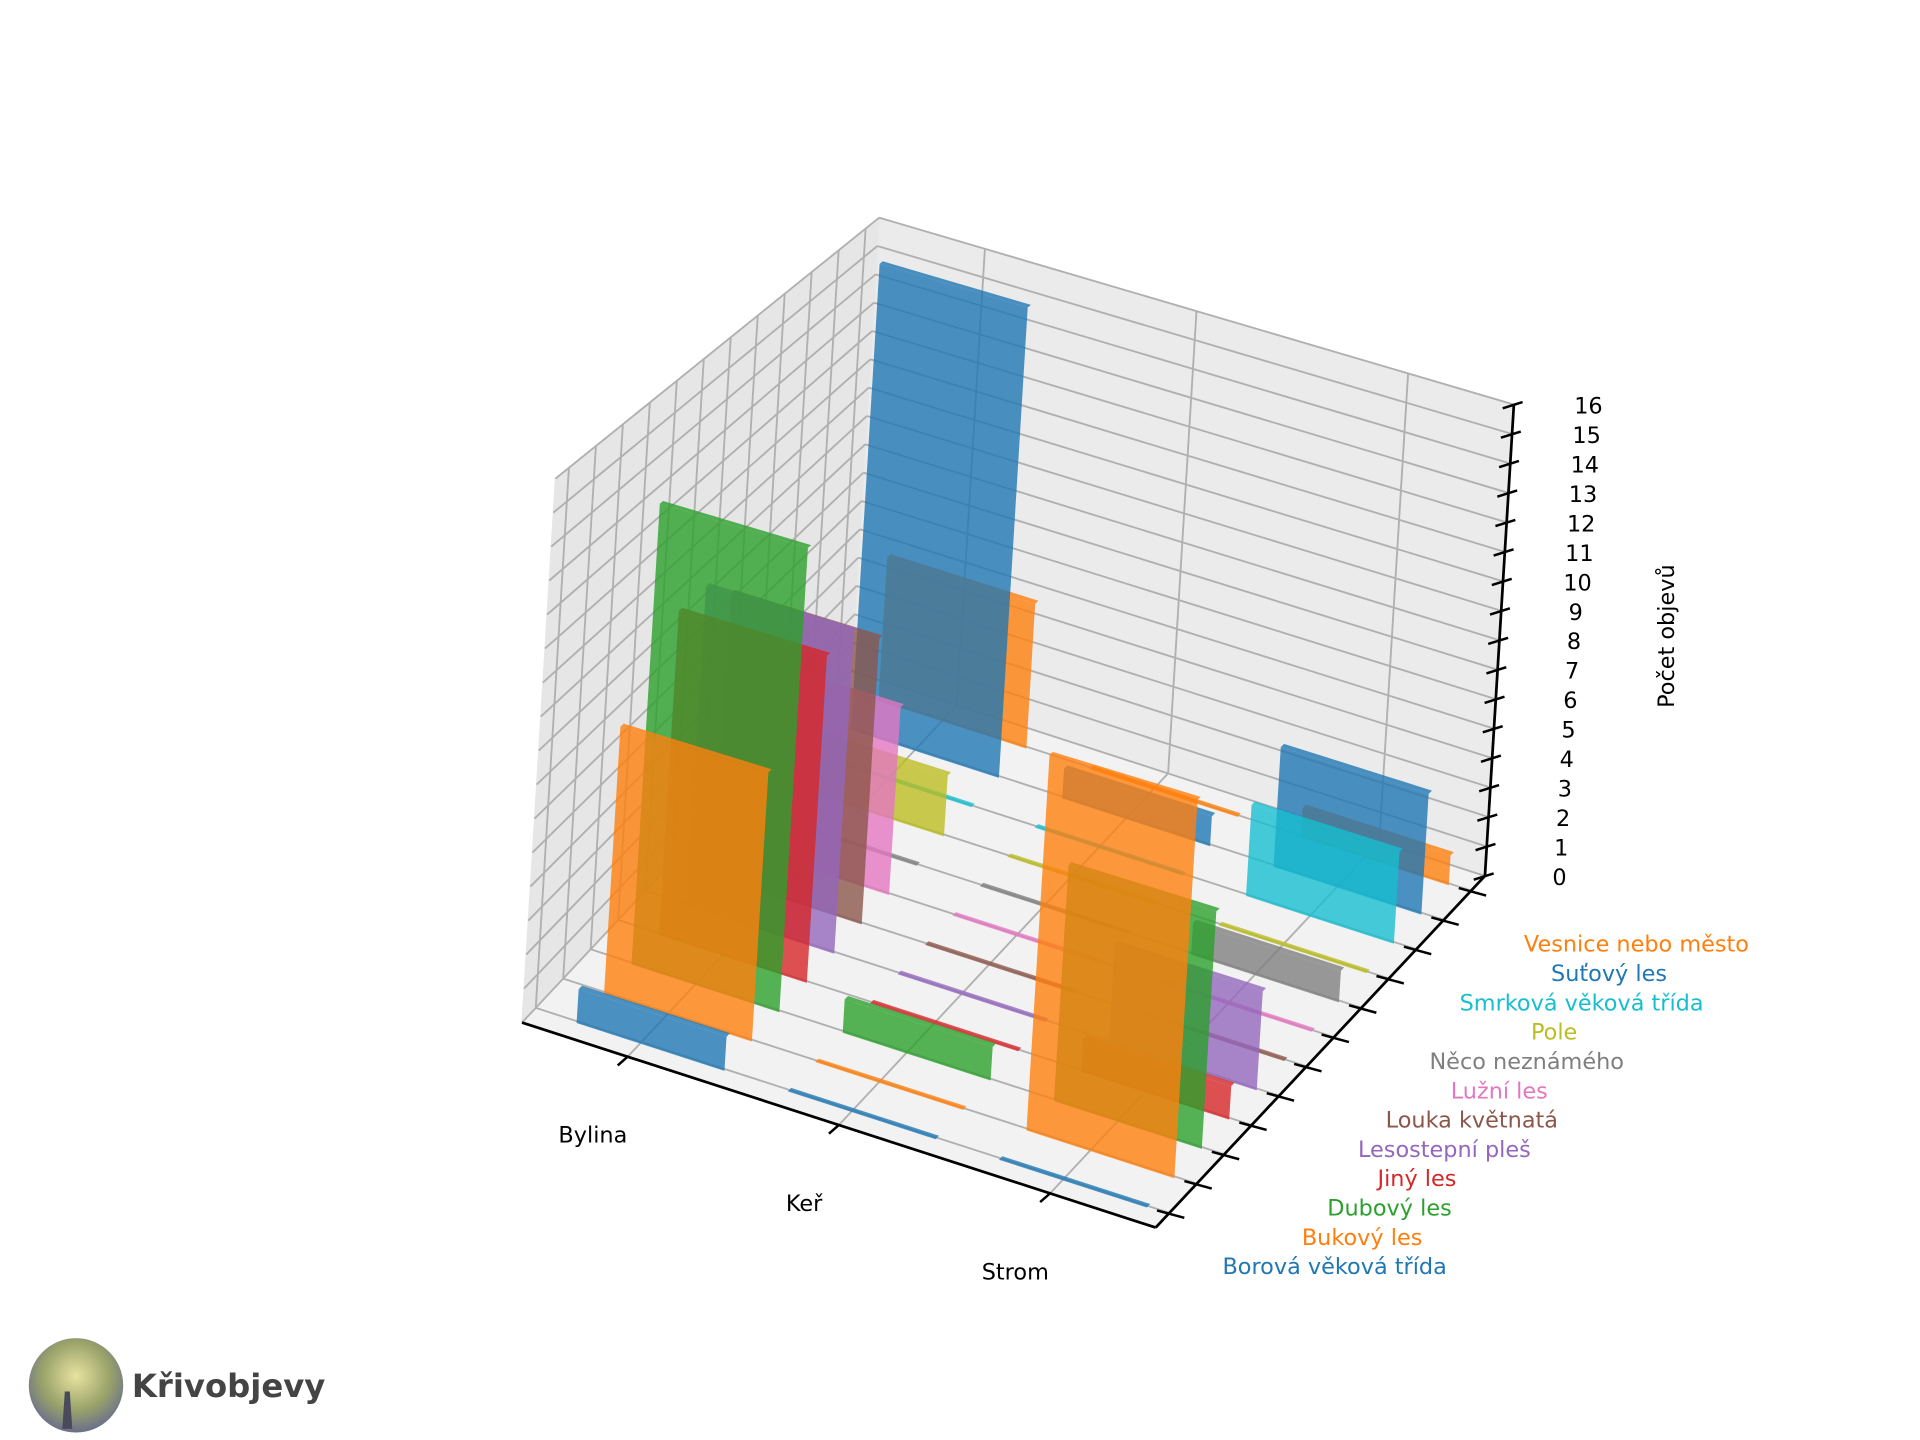 The image size is (1920, 1440). I want to click on legend-label: Lužní les, so click(1499, 1091).